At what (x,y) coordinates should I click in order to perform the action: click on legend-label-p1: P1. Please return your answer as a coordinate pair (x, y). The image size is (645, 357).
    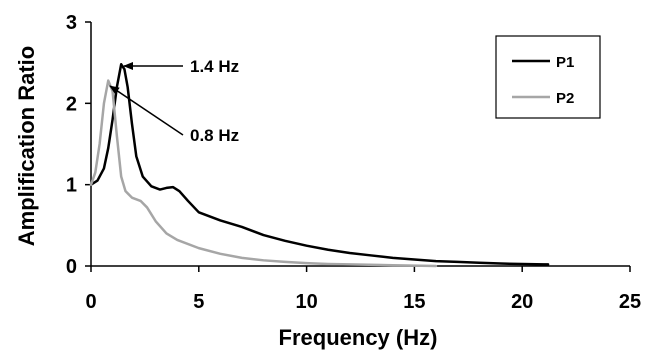
    Looking at the image, I should click on (565, 62).